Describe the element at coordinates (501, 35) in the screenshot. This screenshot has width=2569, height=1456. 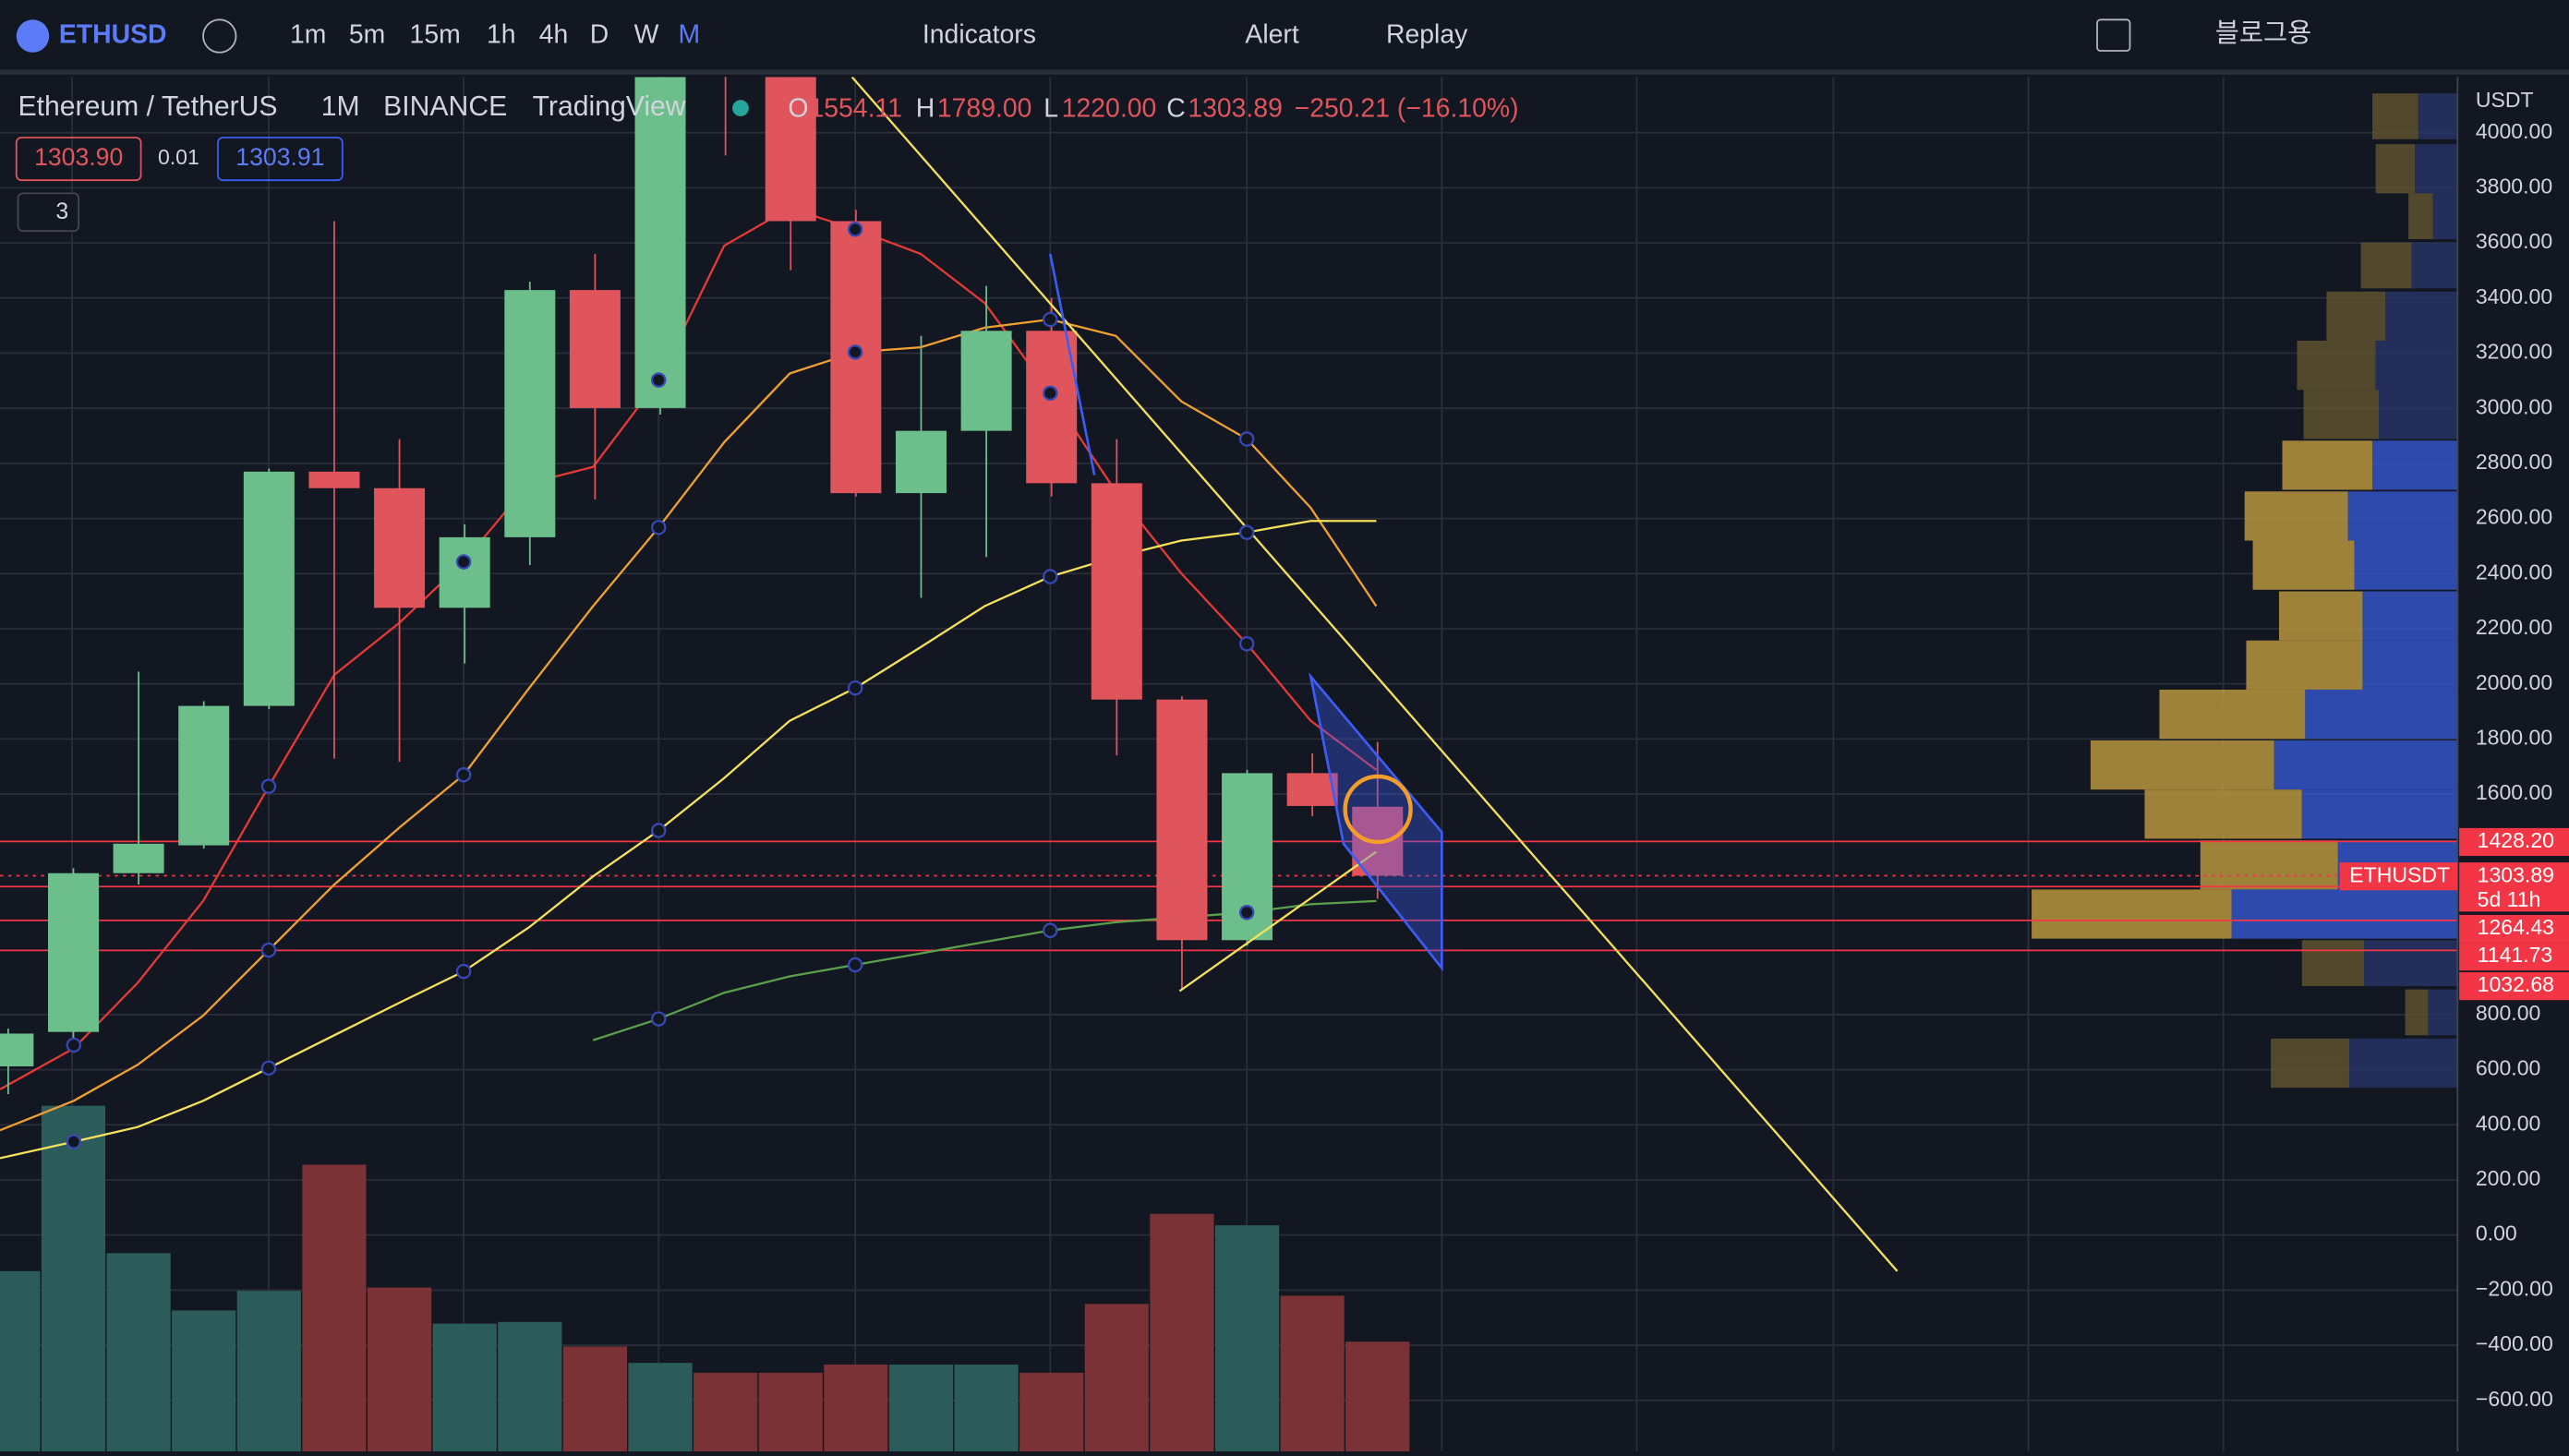
I see `interval-button: 1h` at that location.